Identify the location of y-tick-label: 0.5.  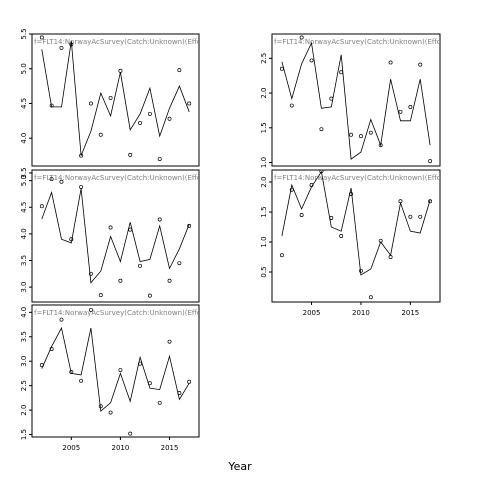
(264, 271).